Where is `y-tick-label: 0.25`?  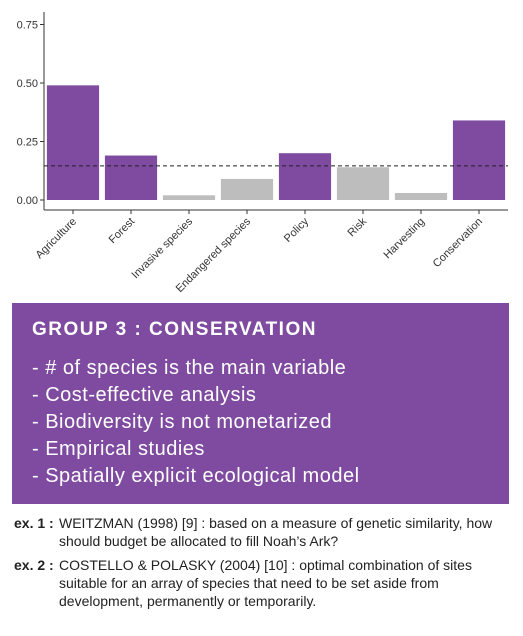
y-tick-label: 0.25 is located at coordinates (27, 143).